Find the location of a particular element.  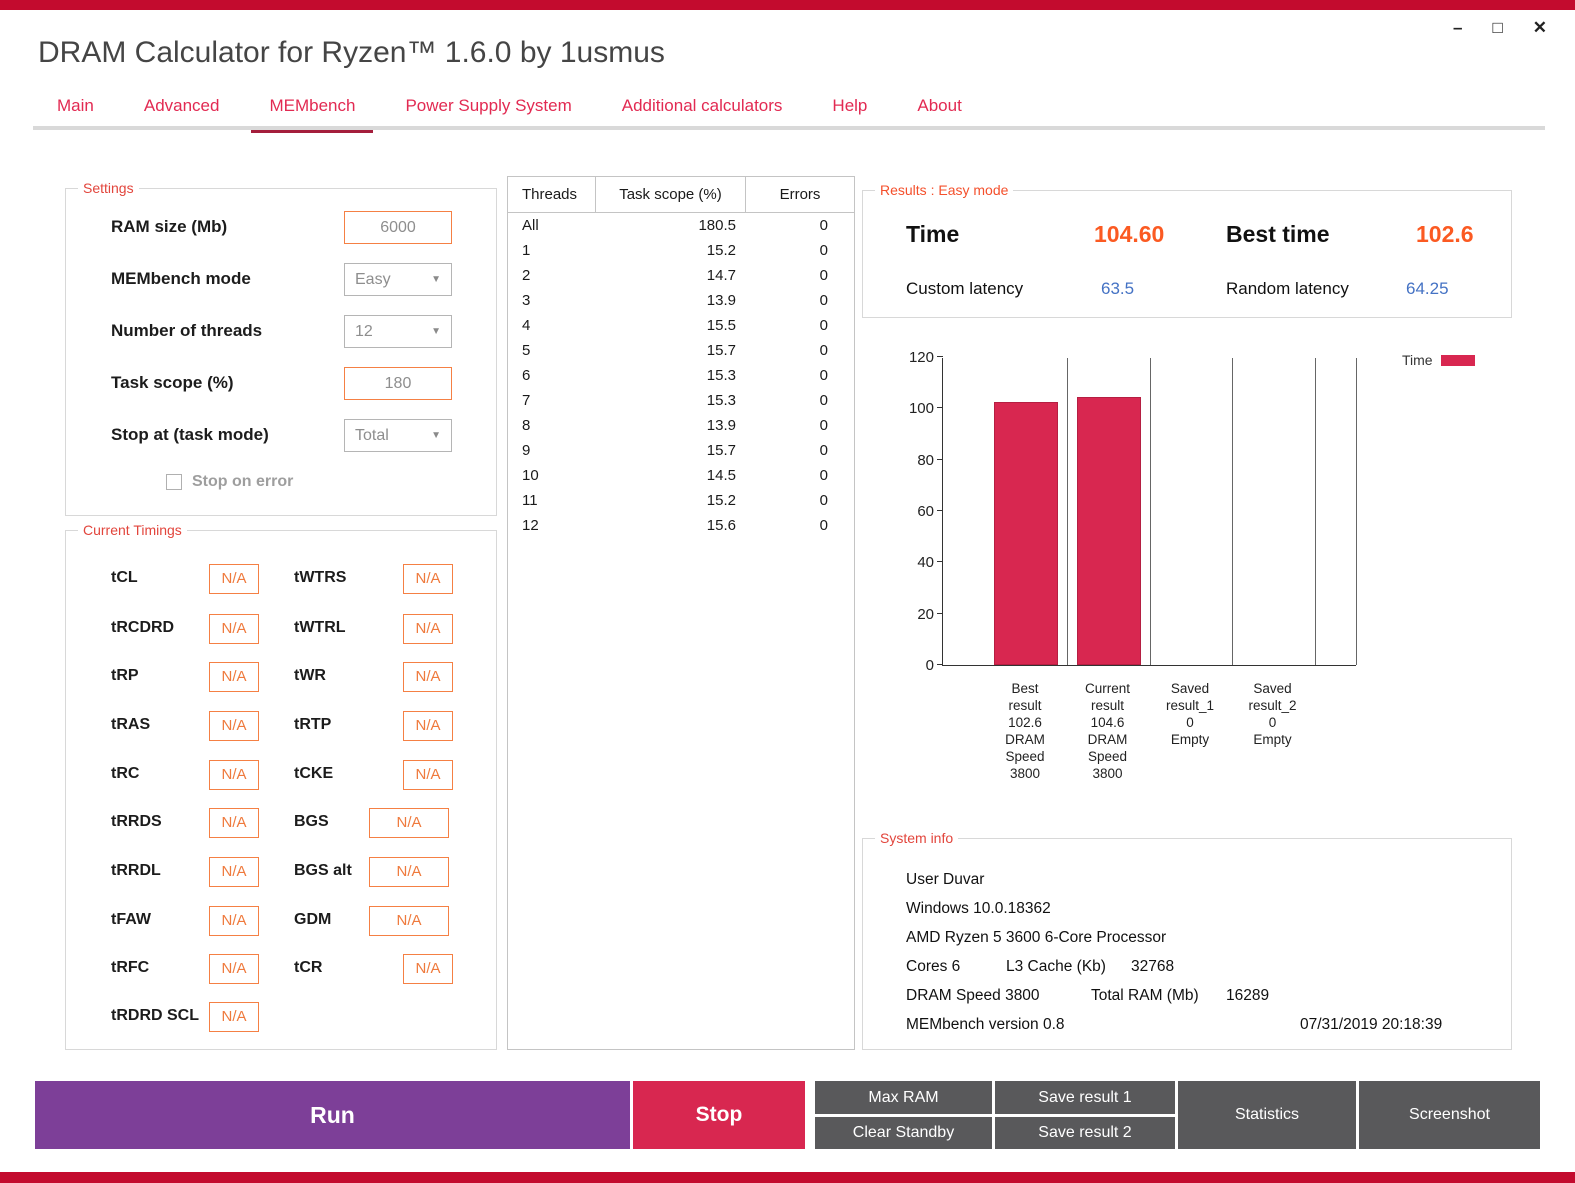

maximize-icon: □ is located at coordinates (1497, 27).